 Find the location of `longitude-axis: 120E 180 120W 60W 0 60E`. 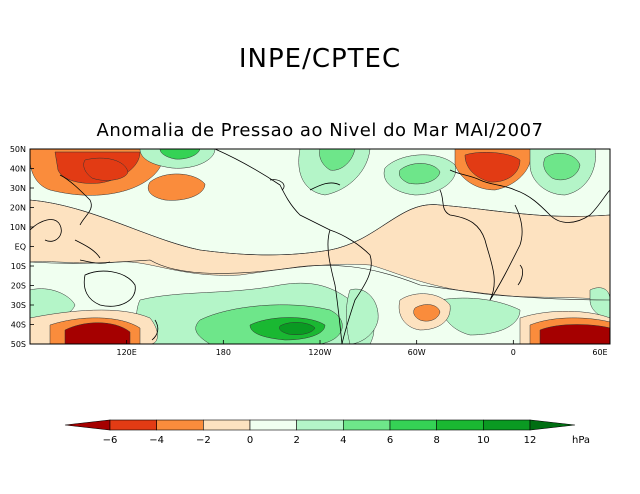

longitude-axis: 120E 180 120W 60W 0 60E is located at coordinates (364, 348).